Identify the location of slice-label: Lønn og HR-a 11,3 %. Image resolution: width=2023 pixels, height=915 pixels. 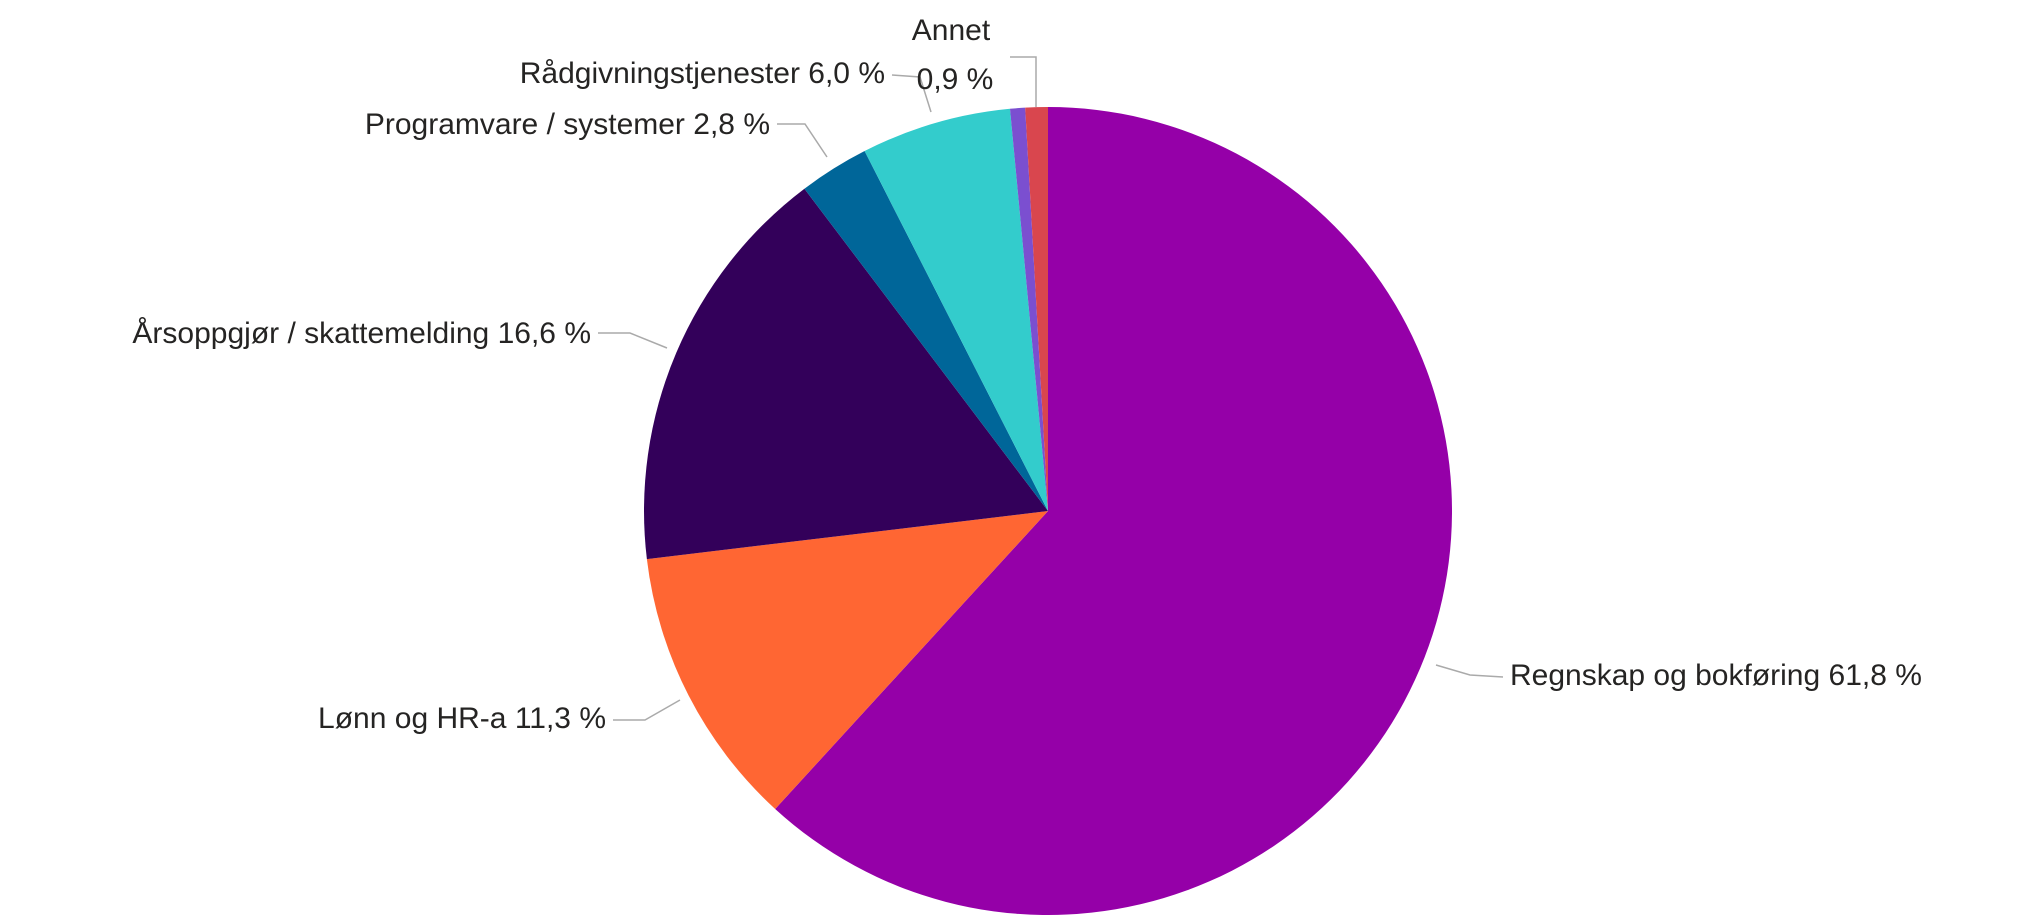
(462, 718).